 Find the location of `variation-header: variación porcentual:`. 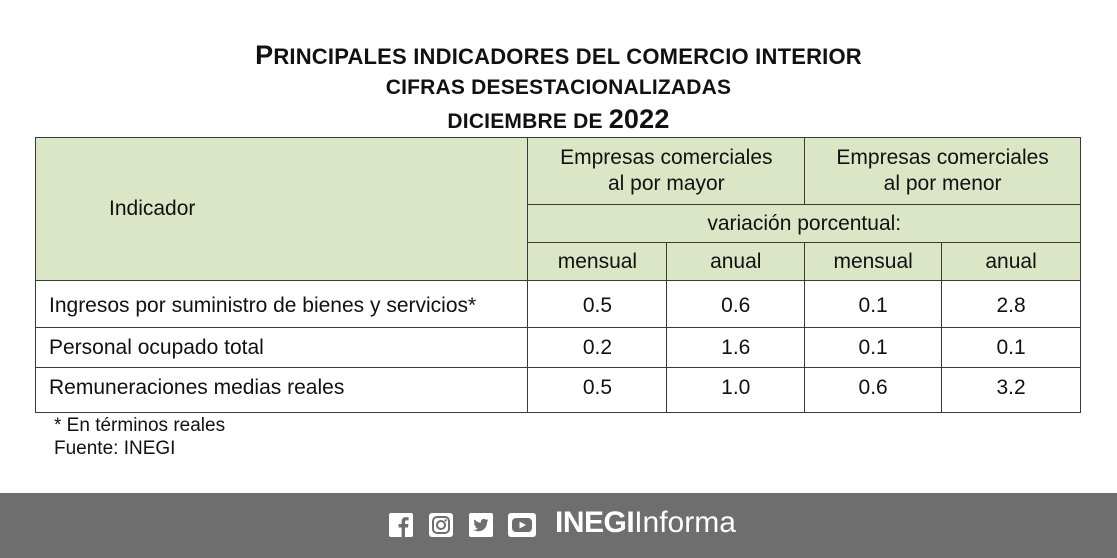

variation-header: variación porcentual: is located at coordinates (804, 223).